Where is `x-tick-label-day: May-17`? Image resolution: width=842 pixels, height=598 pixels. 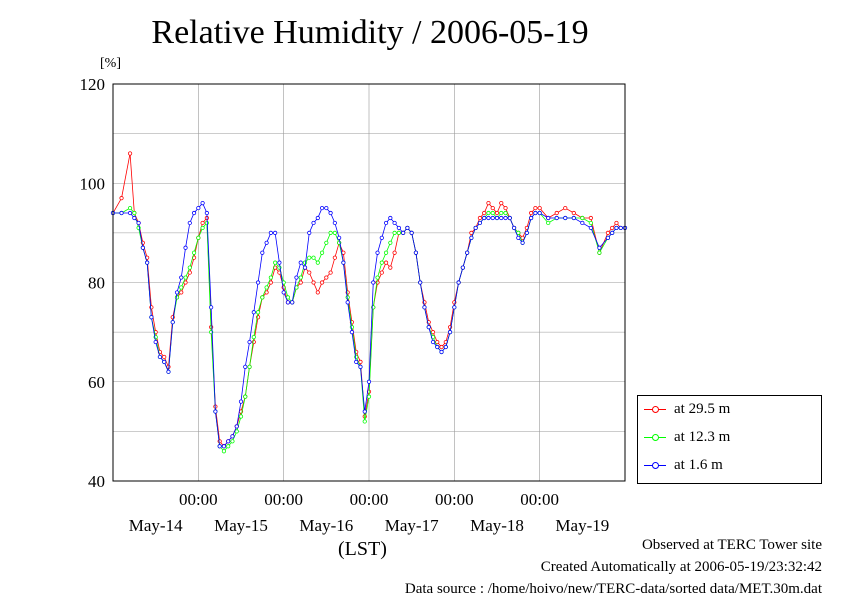 x-tick-label-day: May-17 is located at coordinates (412, 525).